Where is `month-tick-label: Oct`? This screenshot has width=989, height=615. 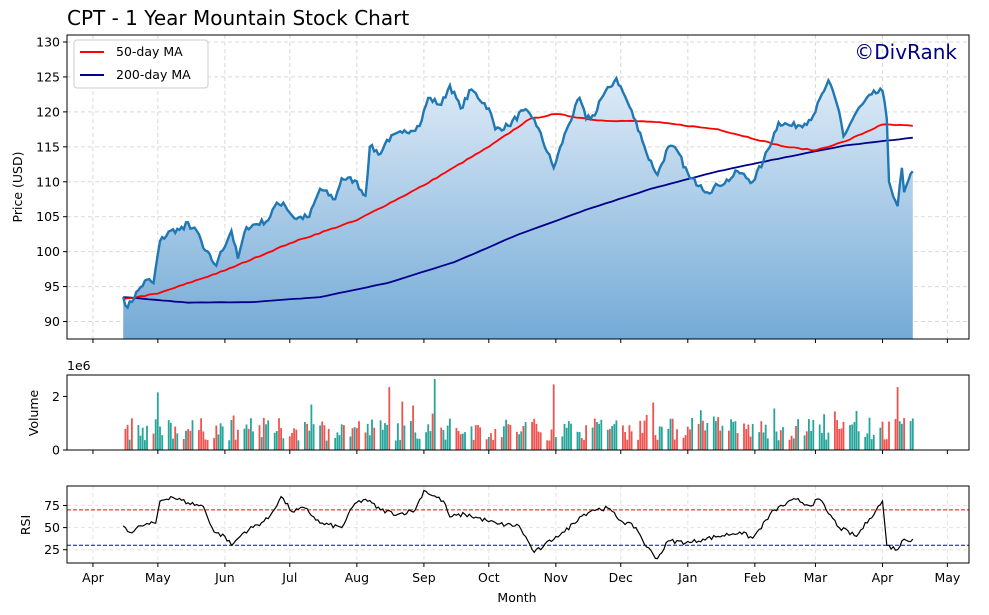 month-tick-label: Oct is located at coordinates (489, 577).